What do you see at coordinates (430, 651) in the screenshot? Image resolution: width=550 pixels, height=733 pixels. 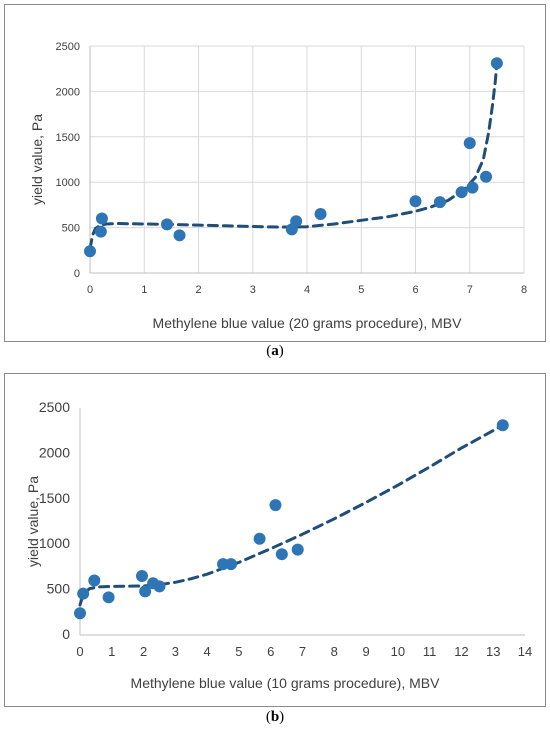 I see `x-tick-label: 11` at bounding box center [430, 651].